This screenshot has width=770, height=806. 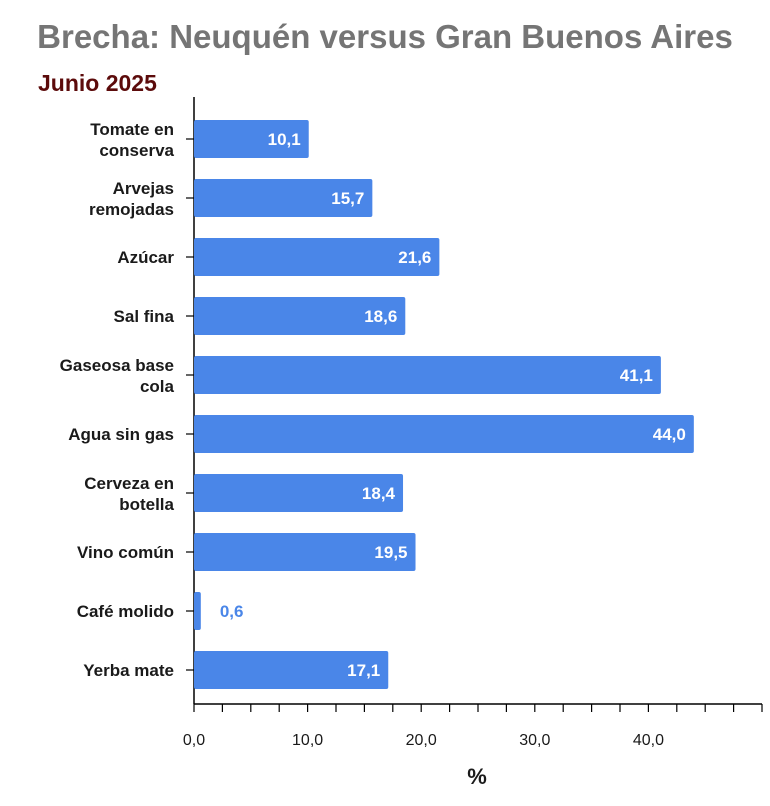 I want to click on data-label: 0,6, so click(x=232, y=611).